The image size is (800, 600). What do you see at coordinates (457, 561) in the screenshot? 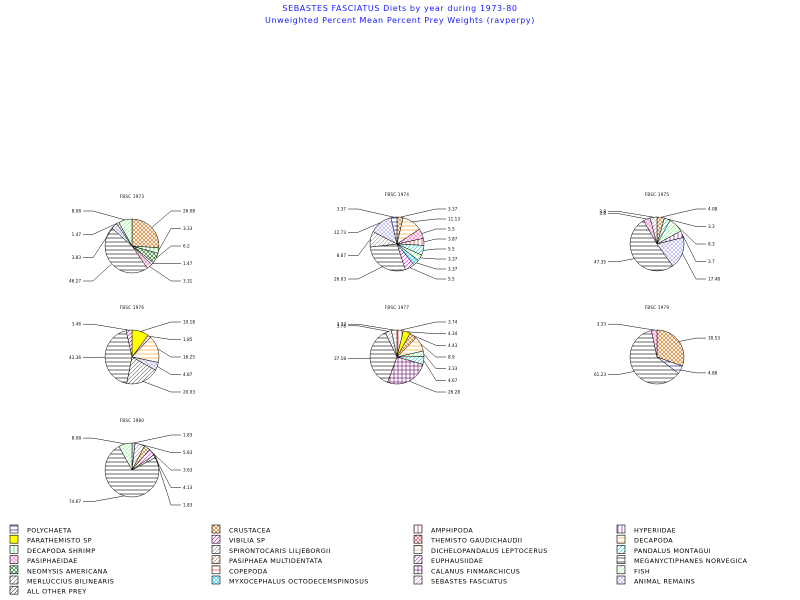
I see `legend-label: EUPHAUSIIDAE` at bounding box center [457, 561].